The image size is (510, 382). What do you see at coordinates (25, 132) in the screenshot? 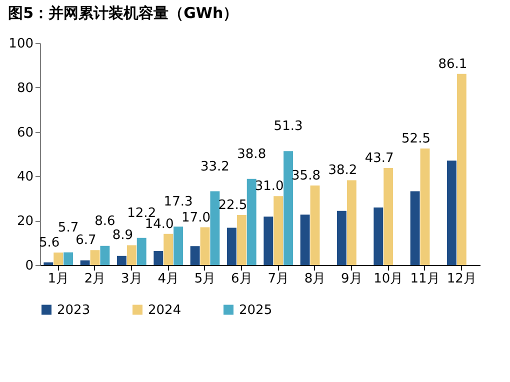
I see `y-tick-label: 60` at bounding box center [25, 132].